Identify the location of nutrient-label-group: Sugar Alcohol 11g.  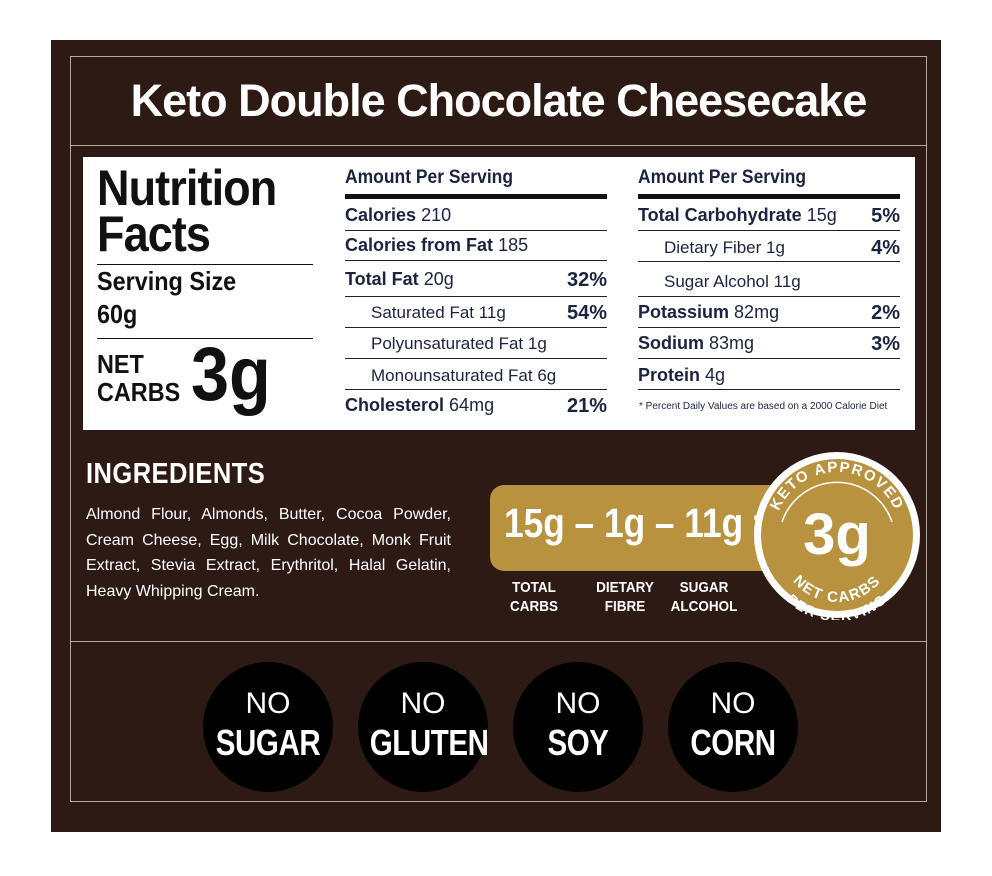
(719, 281).